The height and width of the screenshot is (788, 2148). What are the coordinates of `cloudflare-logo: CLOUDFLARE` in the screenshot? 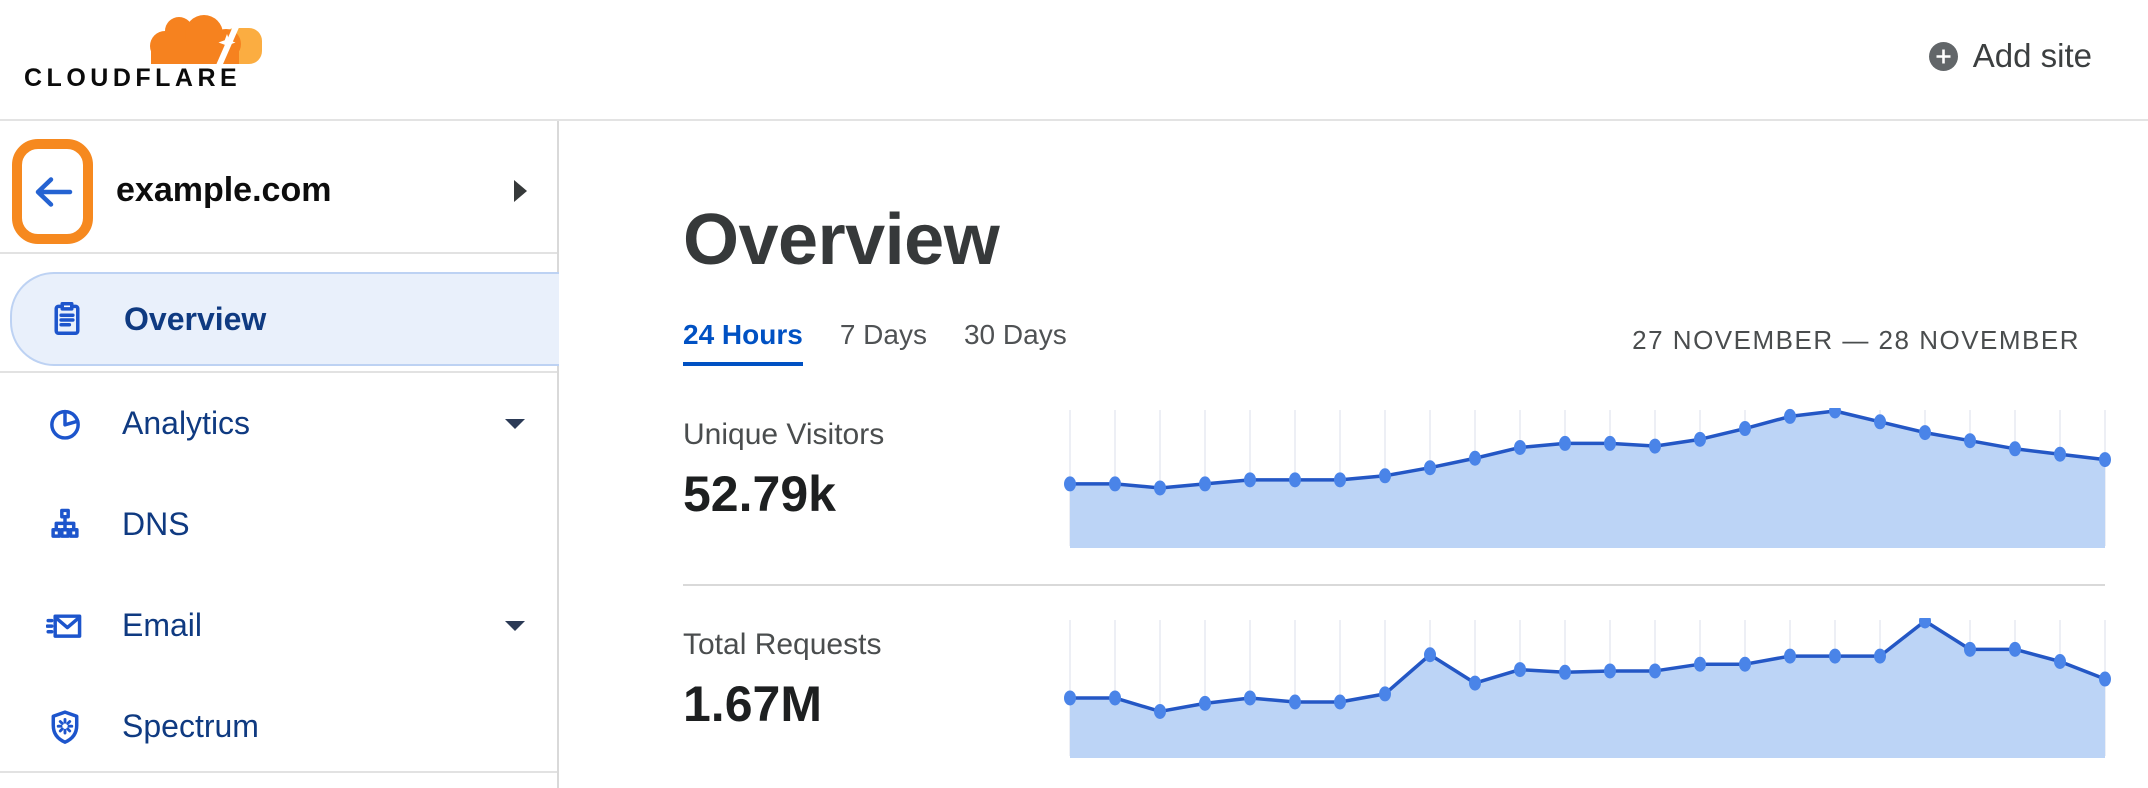 It's located at (144, 50).